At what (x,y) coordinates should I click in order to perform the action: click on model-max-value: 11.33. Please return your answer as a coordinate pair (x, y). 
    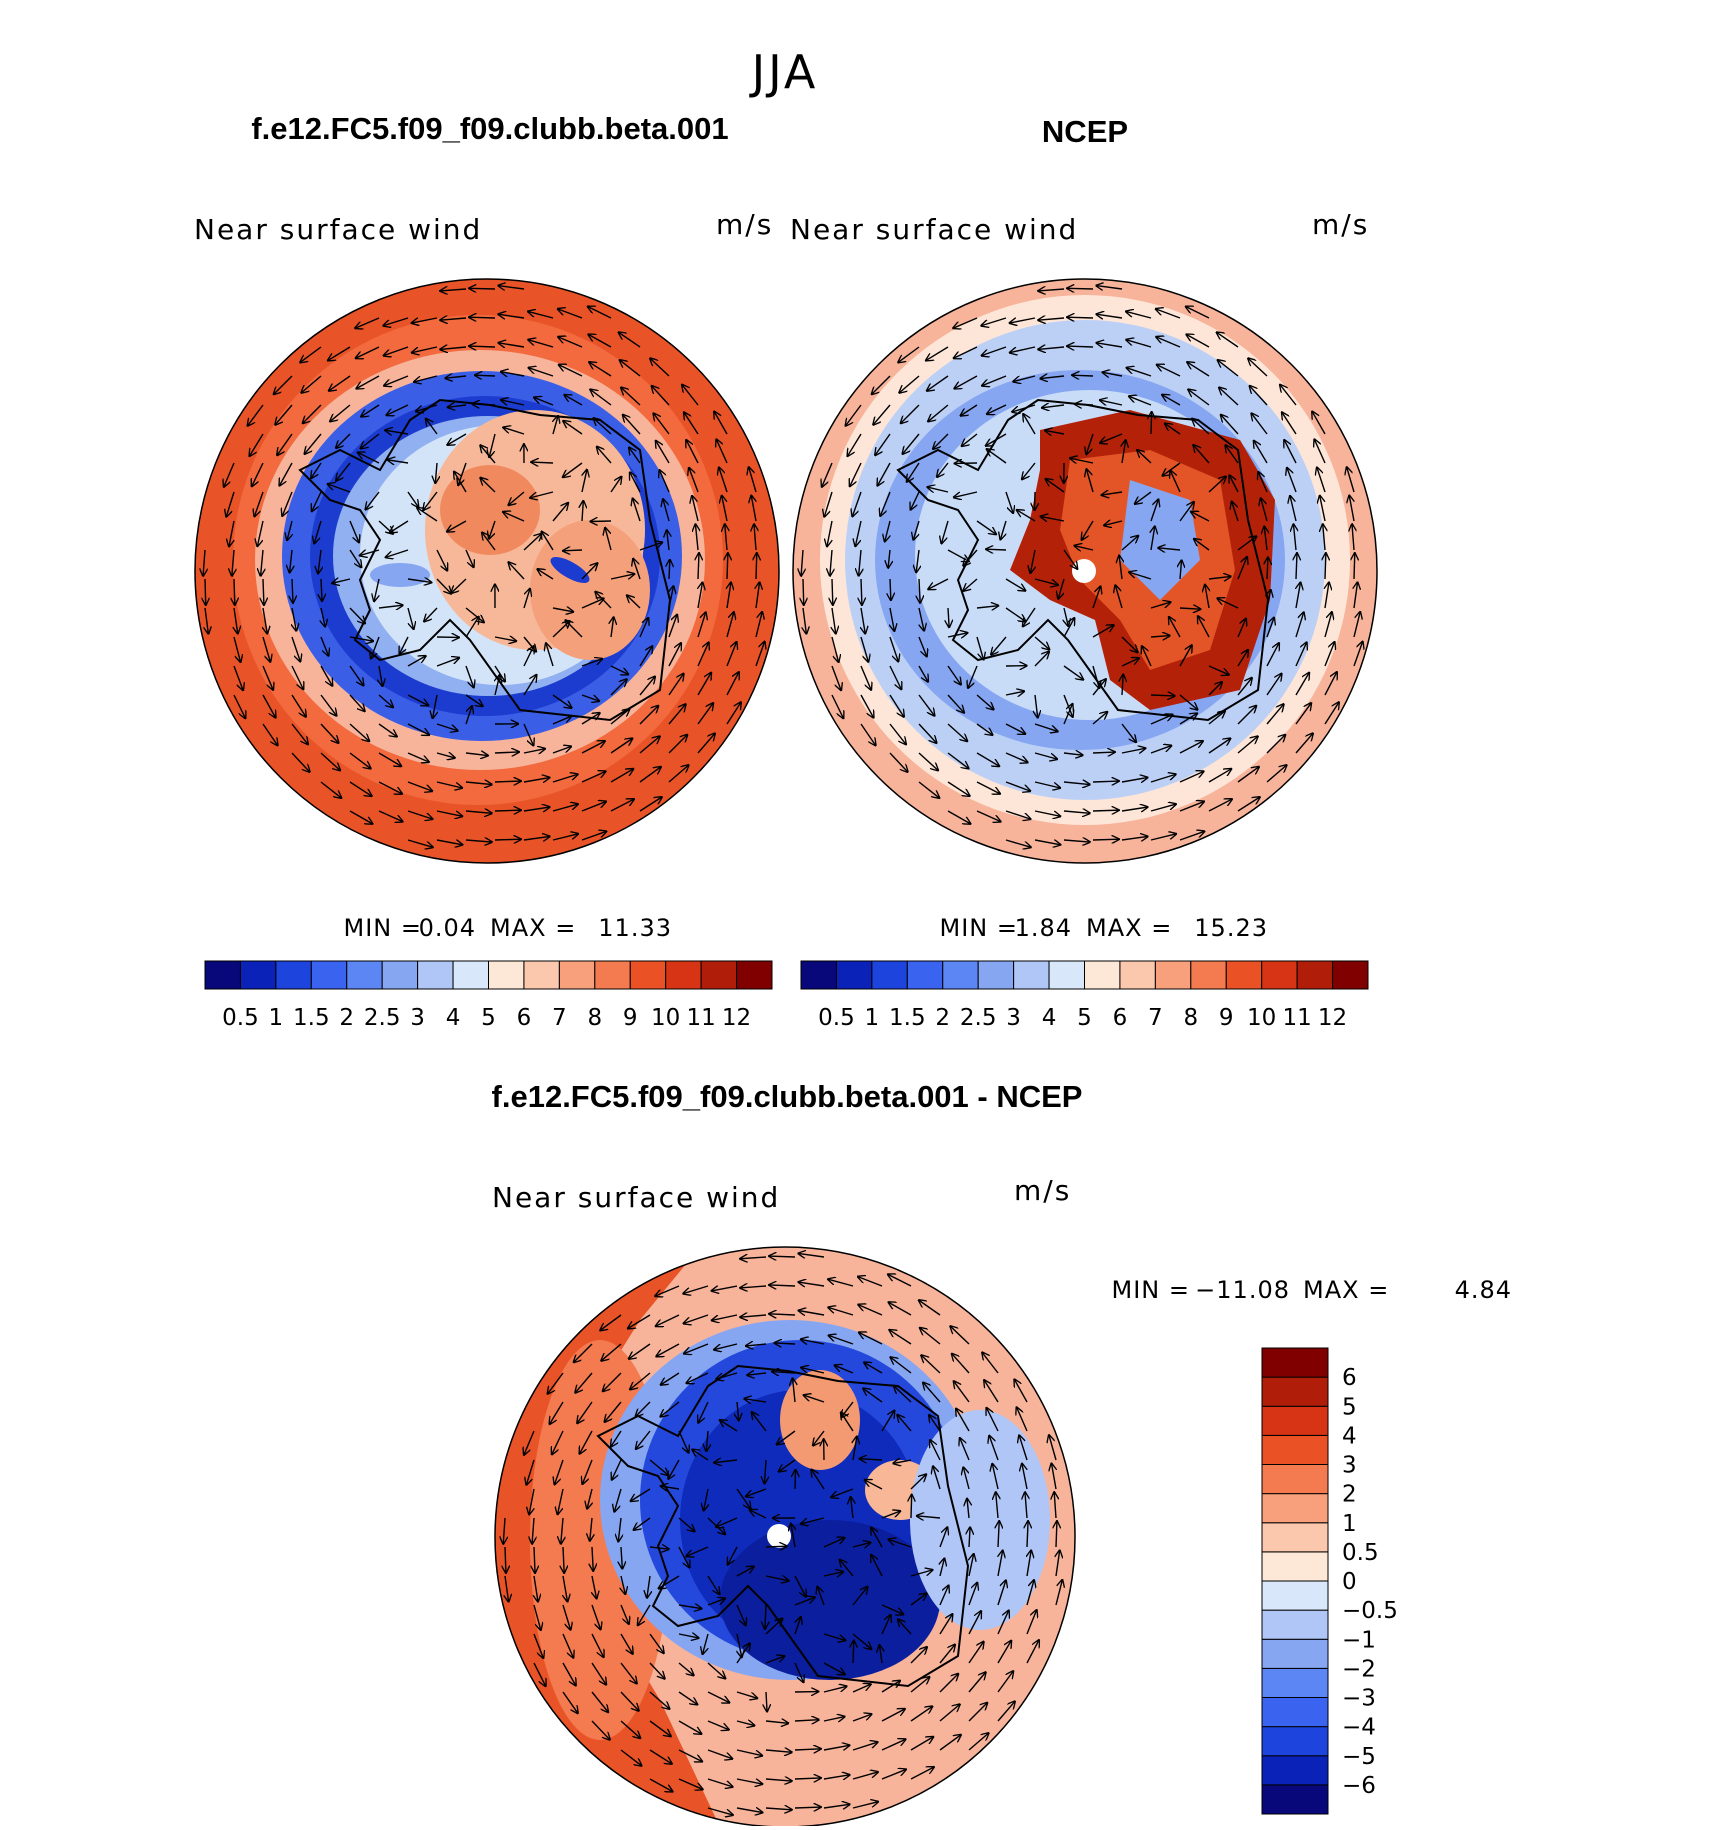
    Looking at the image, I should click on (635, 928).